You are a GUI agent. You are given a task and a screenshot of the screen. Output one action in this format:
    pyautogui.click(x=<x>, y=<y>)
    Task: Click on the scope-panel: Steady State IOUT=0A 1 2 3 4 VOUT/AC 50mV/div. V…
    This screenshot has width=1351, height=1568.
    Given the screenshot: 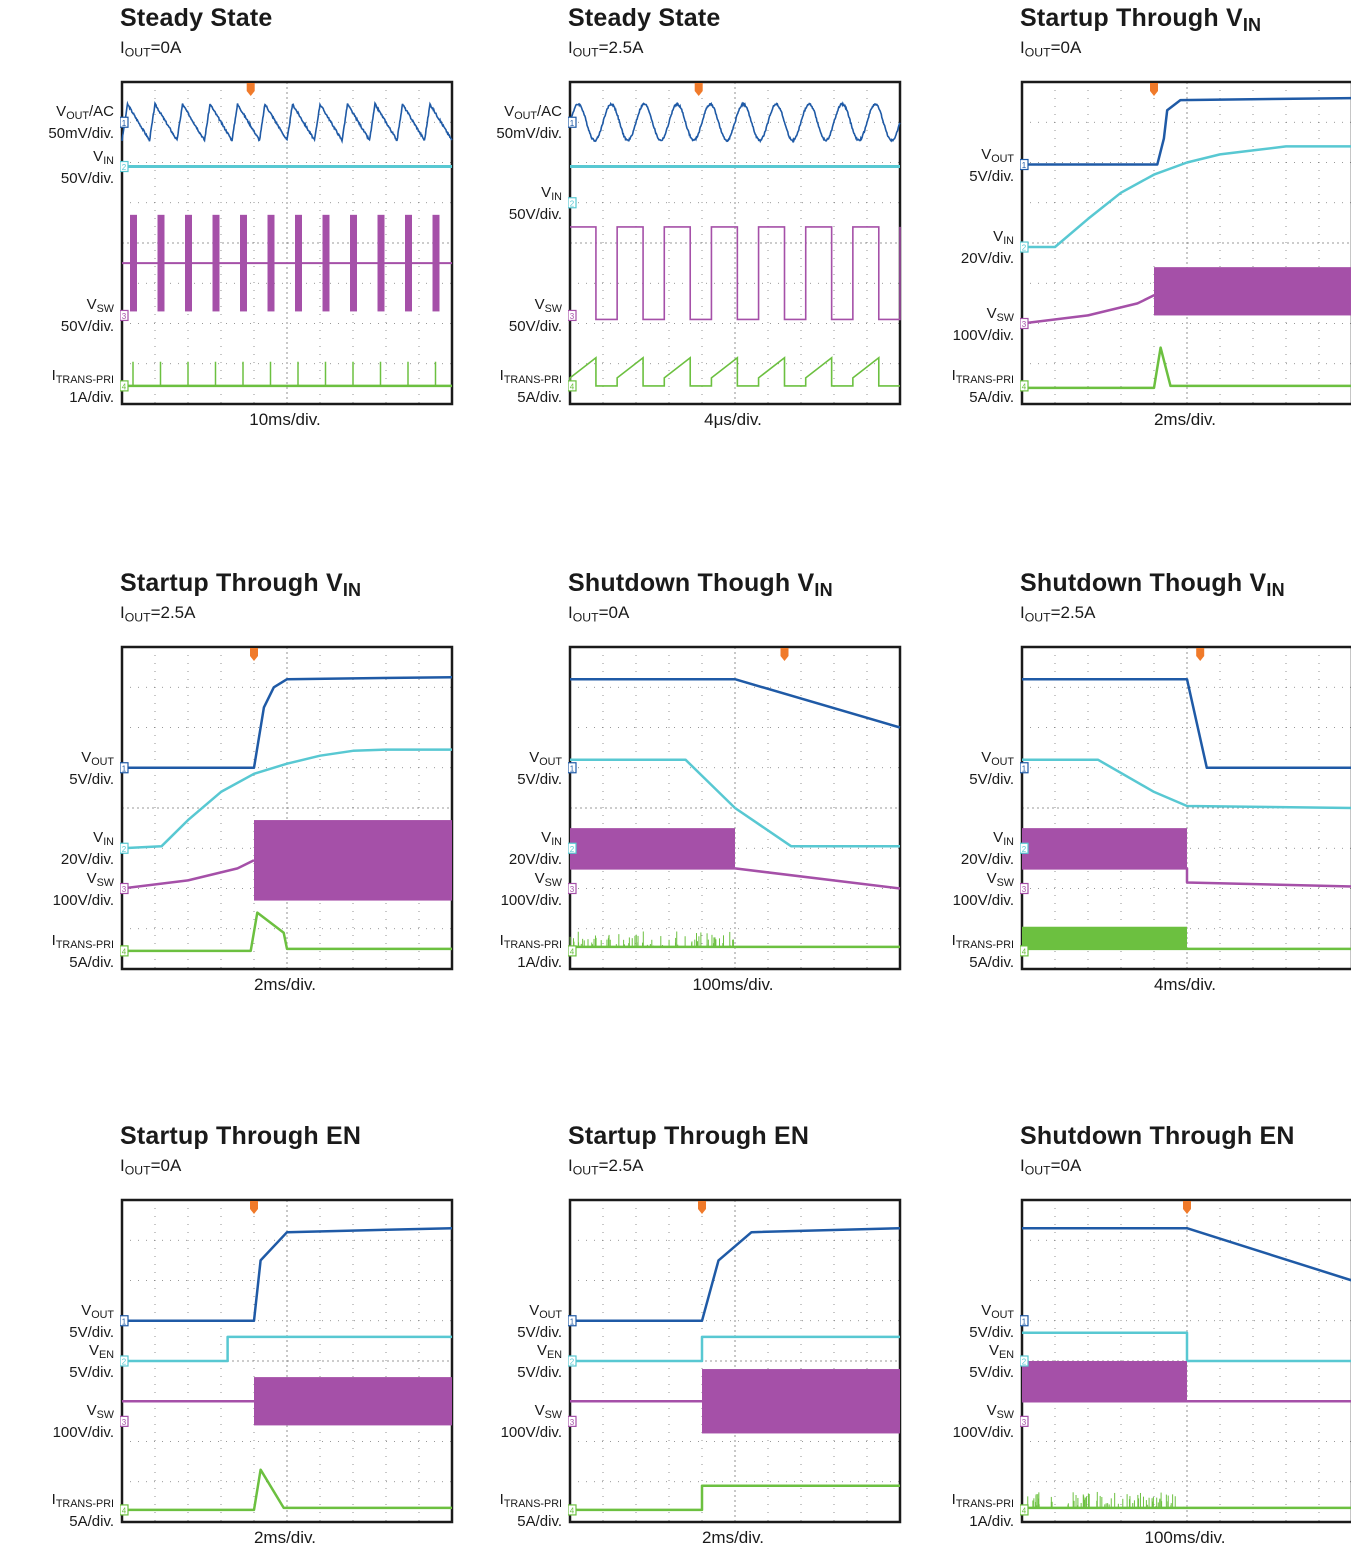 What is the action you would take?
    pyautogui.click(x=235, y=225)
    